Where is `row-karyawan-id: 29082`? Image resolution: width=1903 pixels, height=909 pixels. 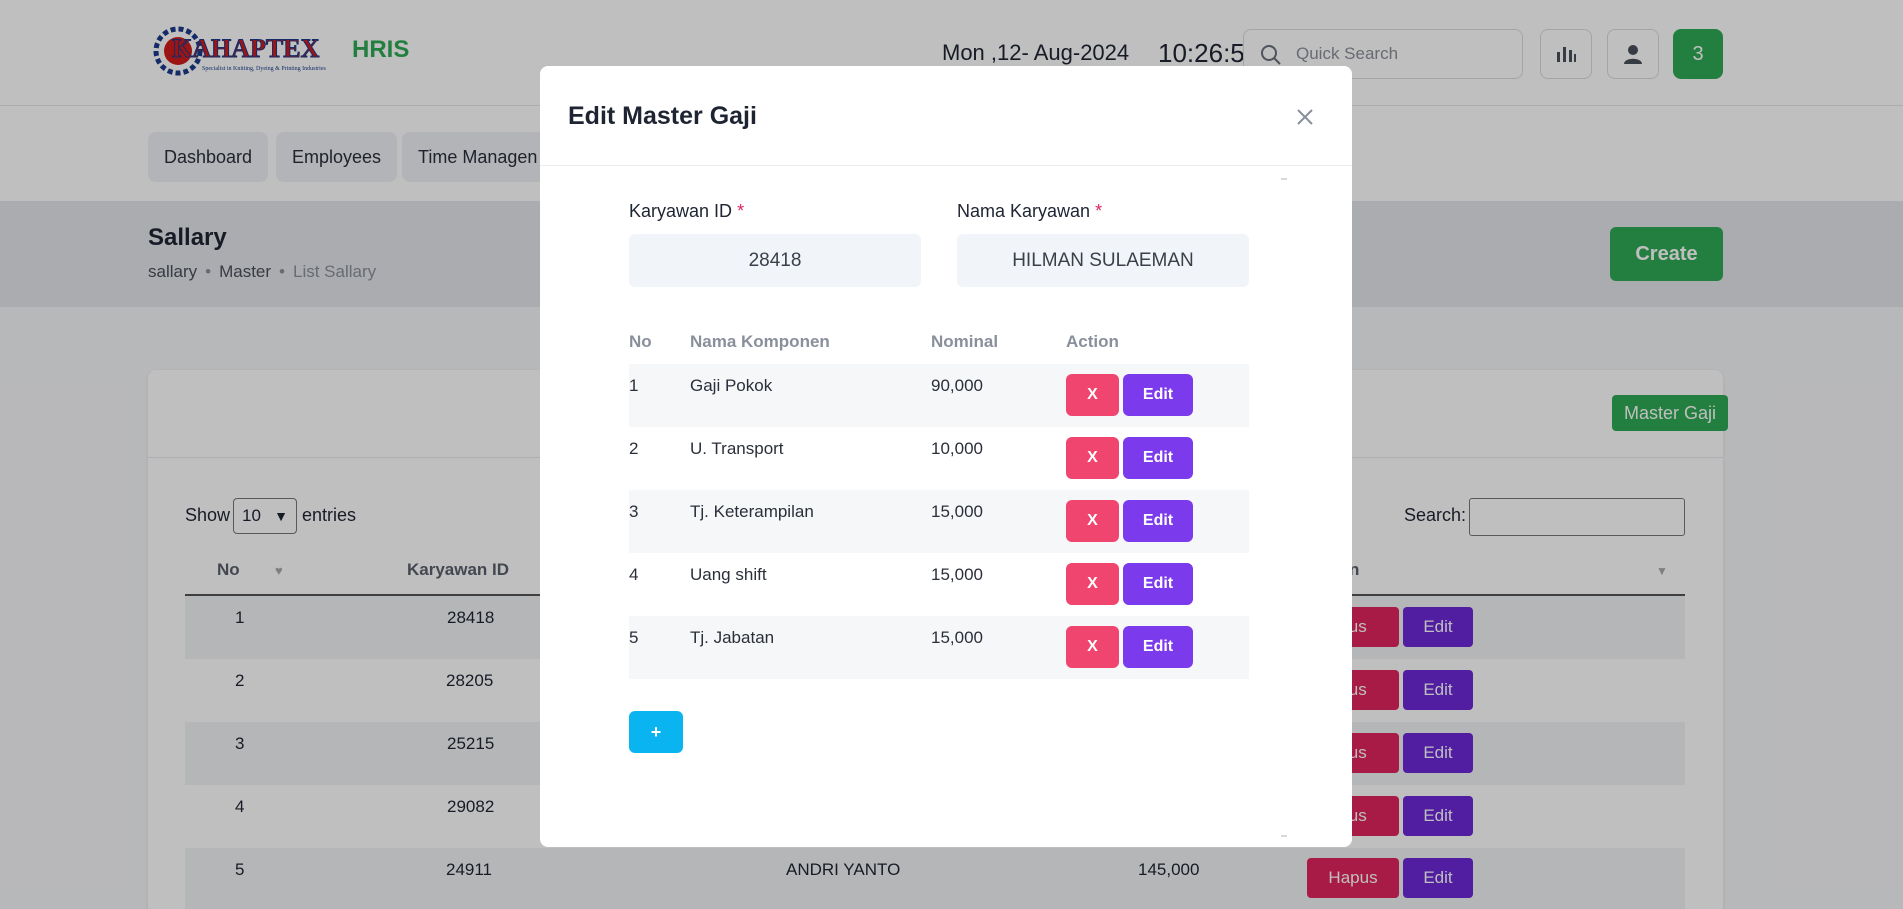
row-karyawan-id: 29082 is located at coordinates (471, 806).